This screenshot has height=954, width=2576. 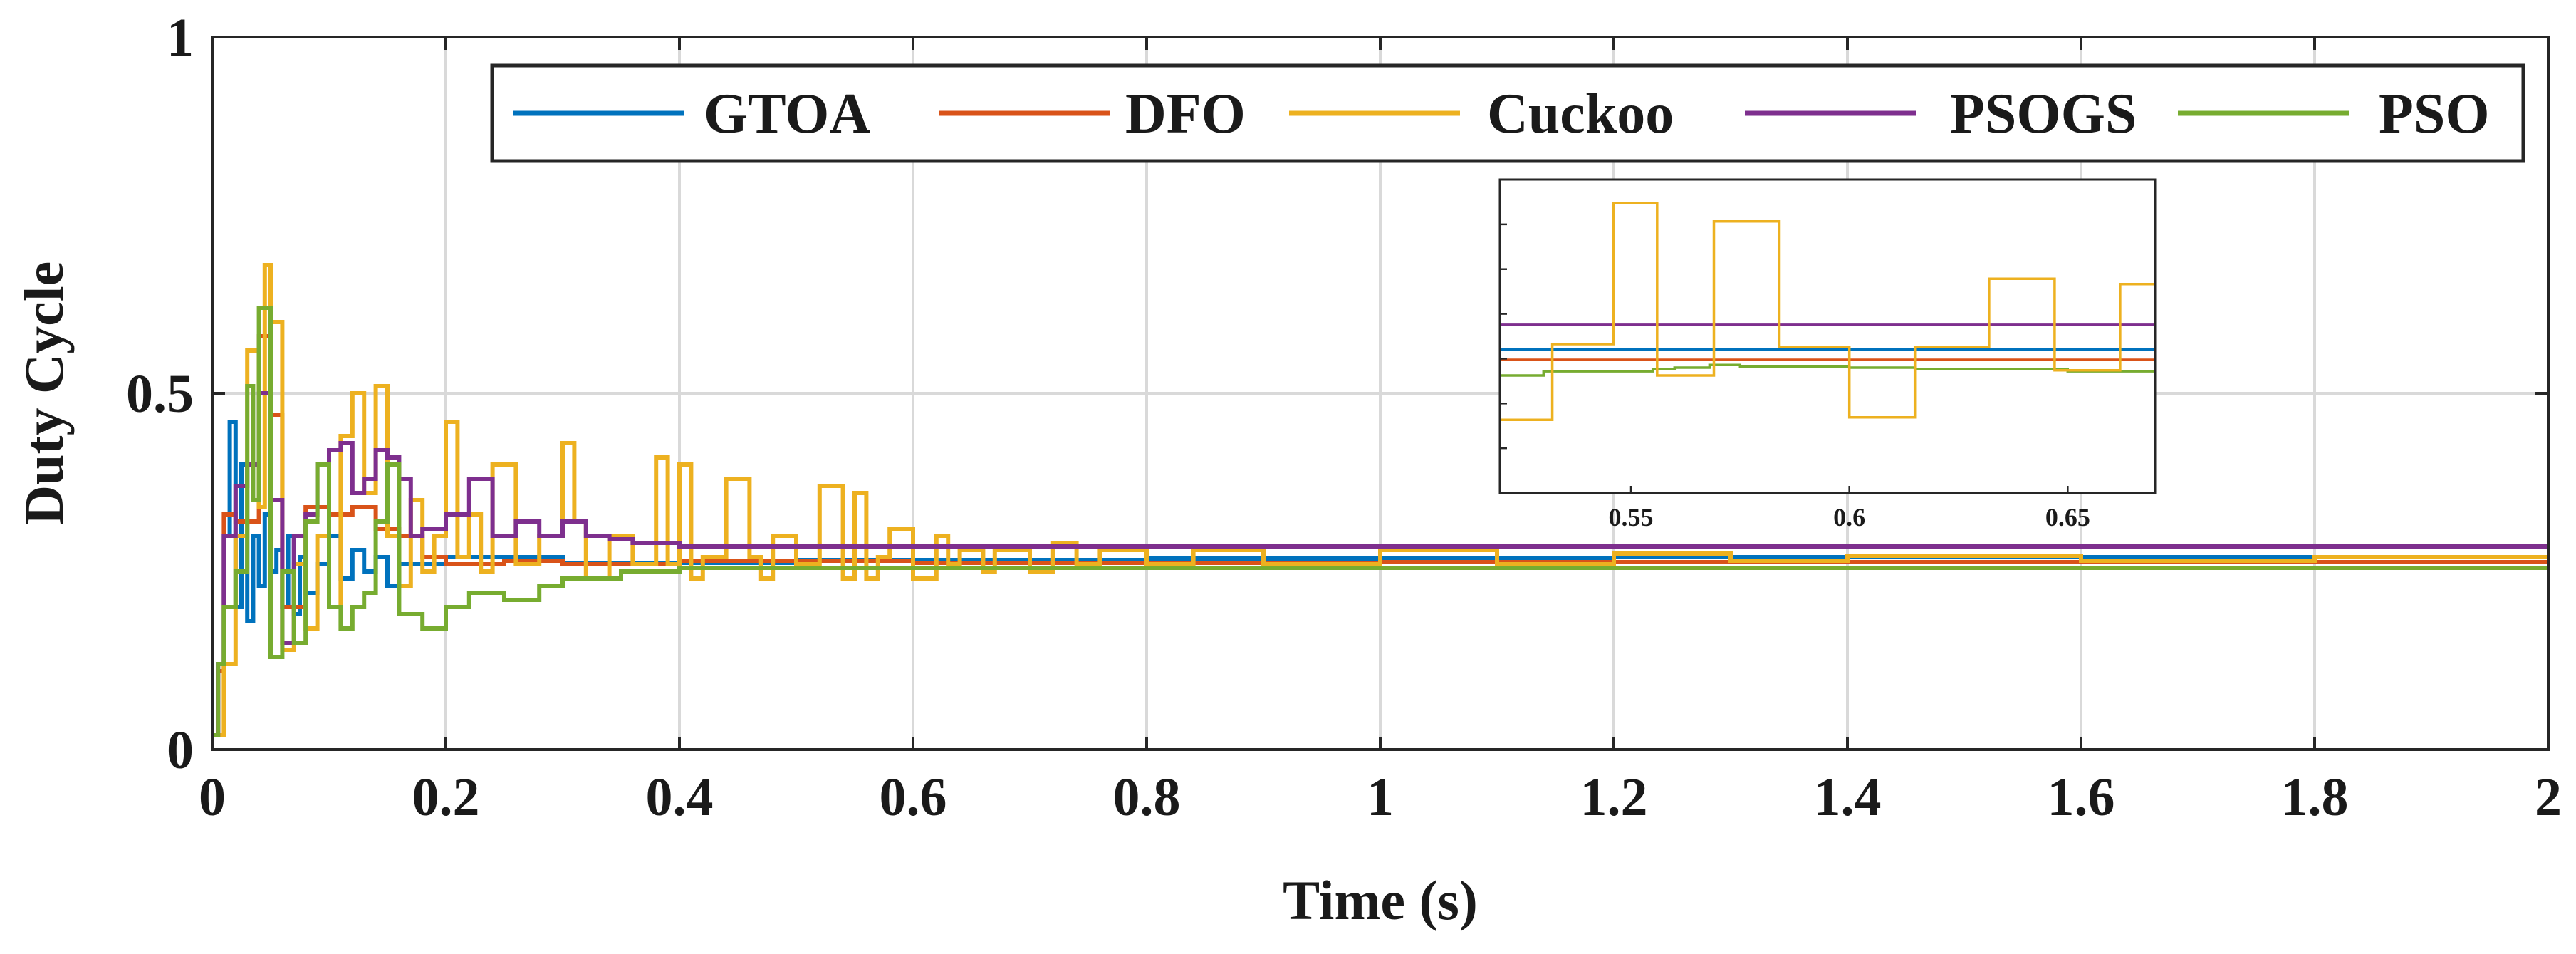 I want to click on inset-line-cuckoo, so click(x=1827, y=312).